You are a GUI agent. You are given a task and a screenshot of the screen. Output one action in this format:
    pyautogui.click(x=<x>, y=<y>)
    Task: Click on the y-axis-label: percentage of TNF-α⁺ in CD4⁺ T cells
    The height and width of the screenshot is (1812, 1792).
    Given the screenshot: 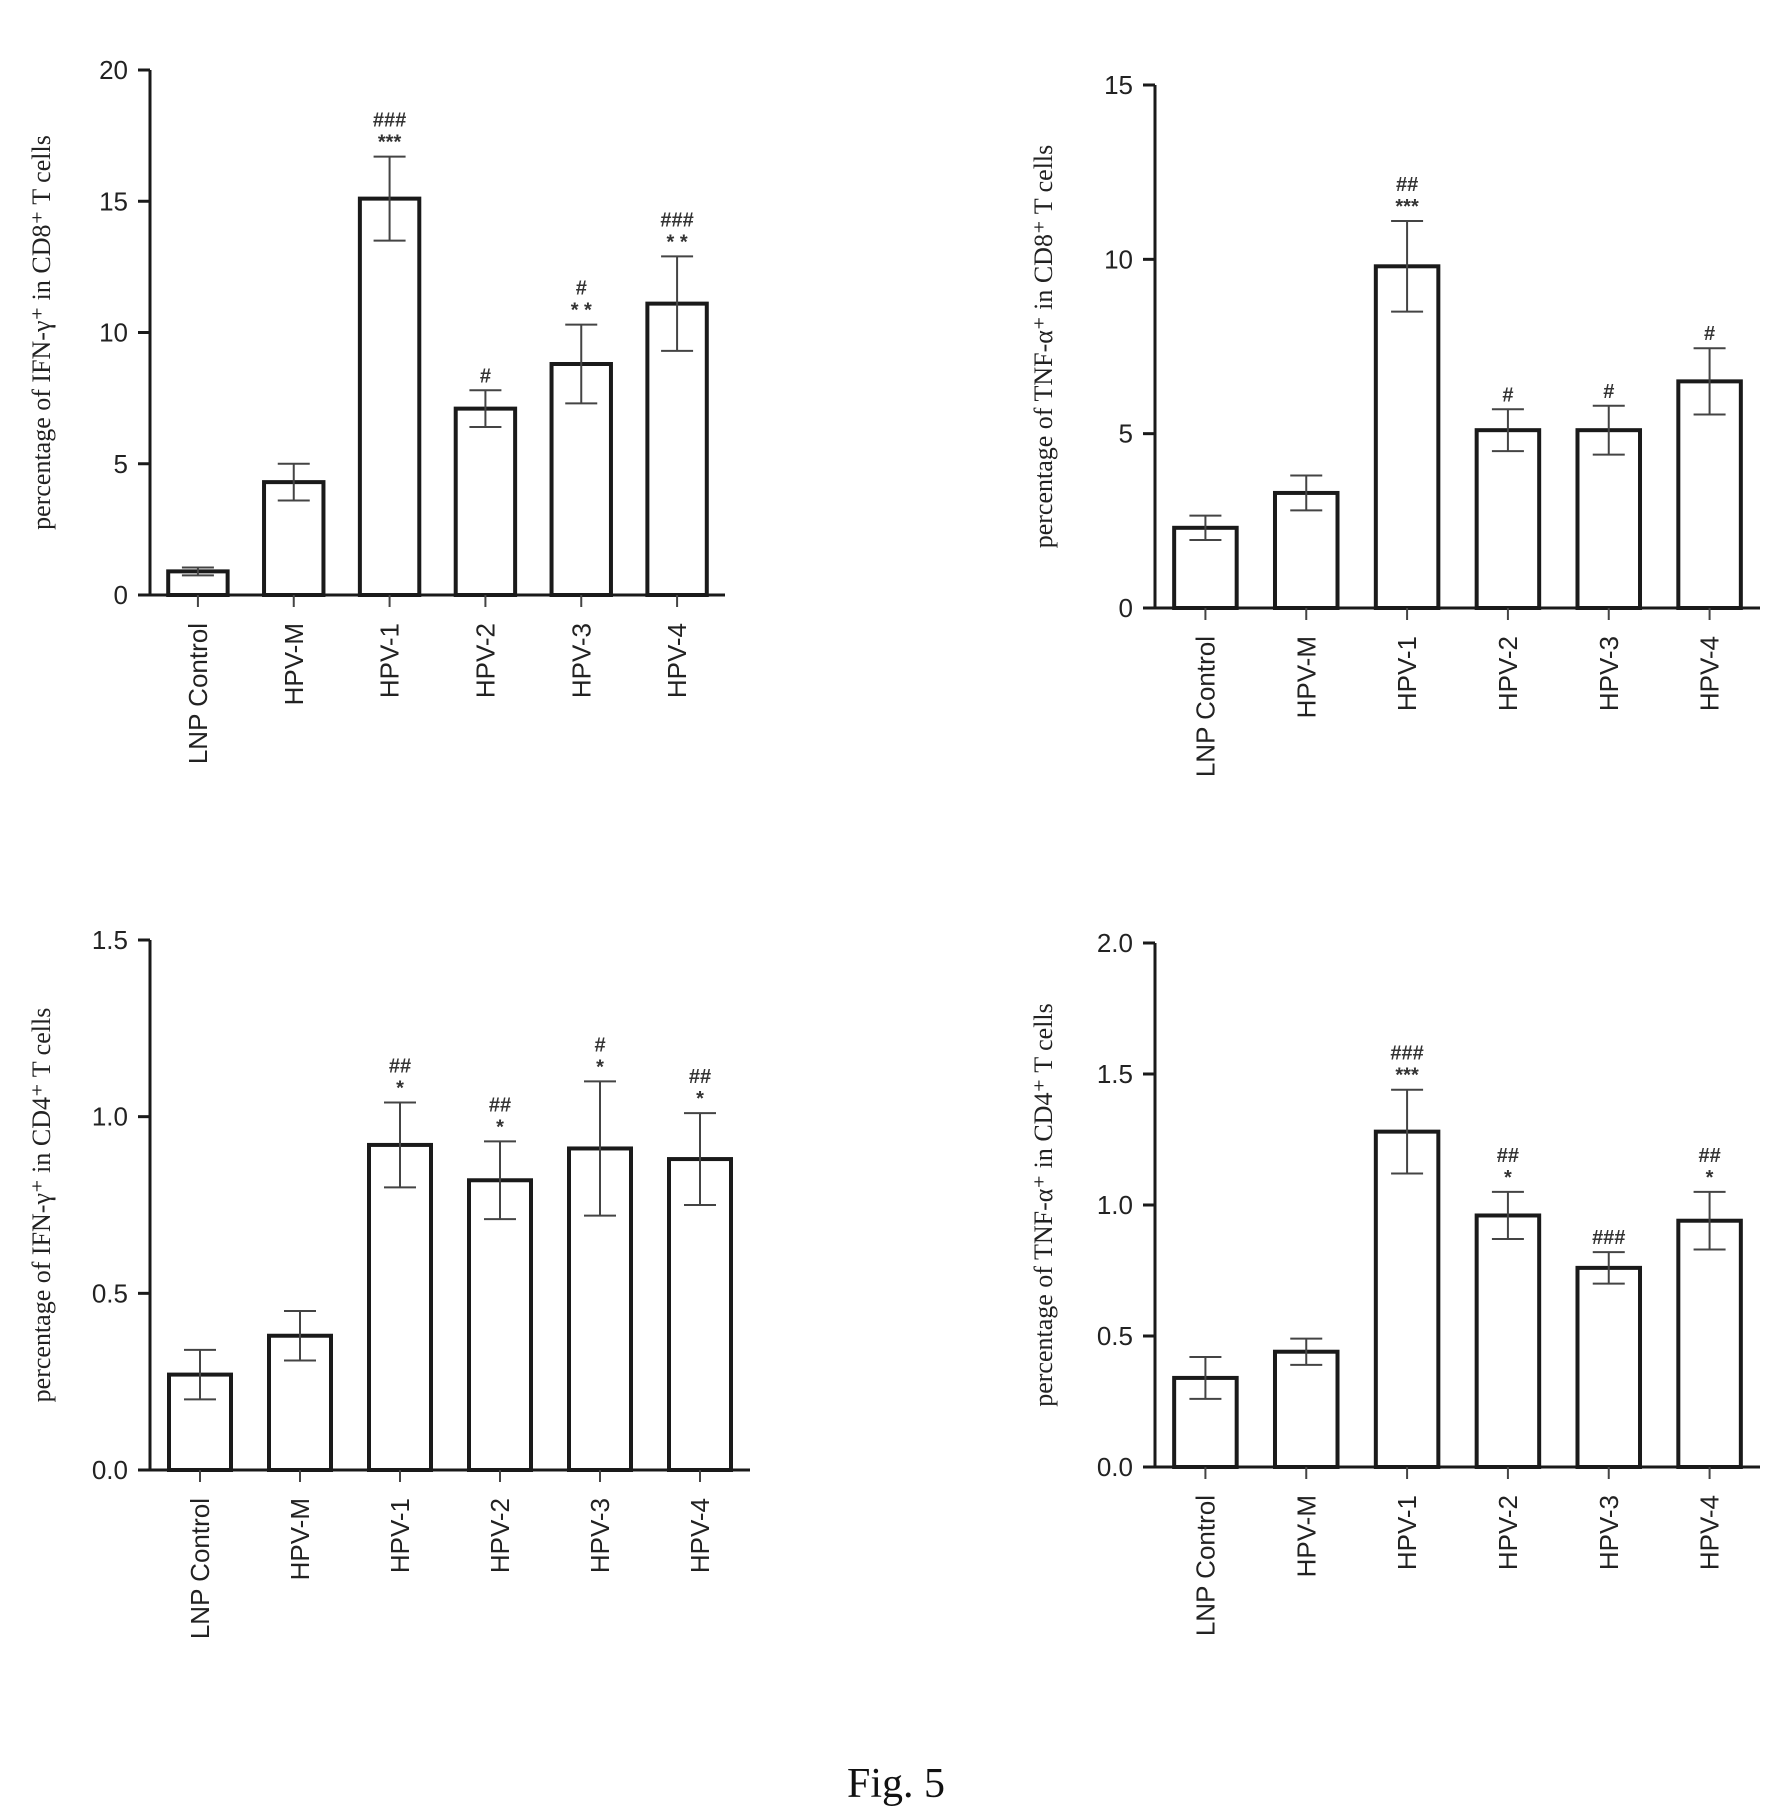 What is the action you would take?
    pyautogui.click(x=1043, y=1205)
    